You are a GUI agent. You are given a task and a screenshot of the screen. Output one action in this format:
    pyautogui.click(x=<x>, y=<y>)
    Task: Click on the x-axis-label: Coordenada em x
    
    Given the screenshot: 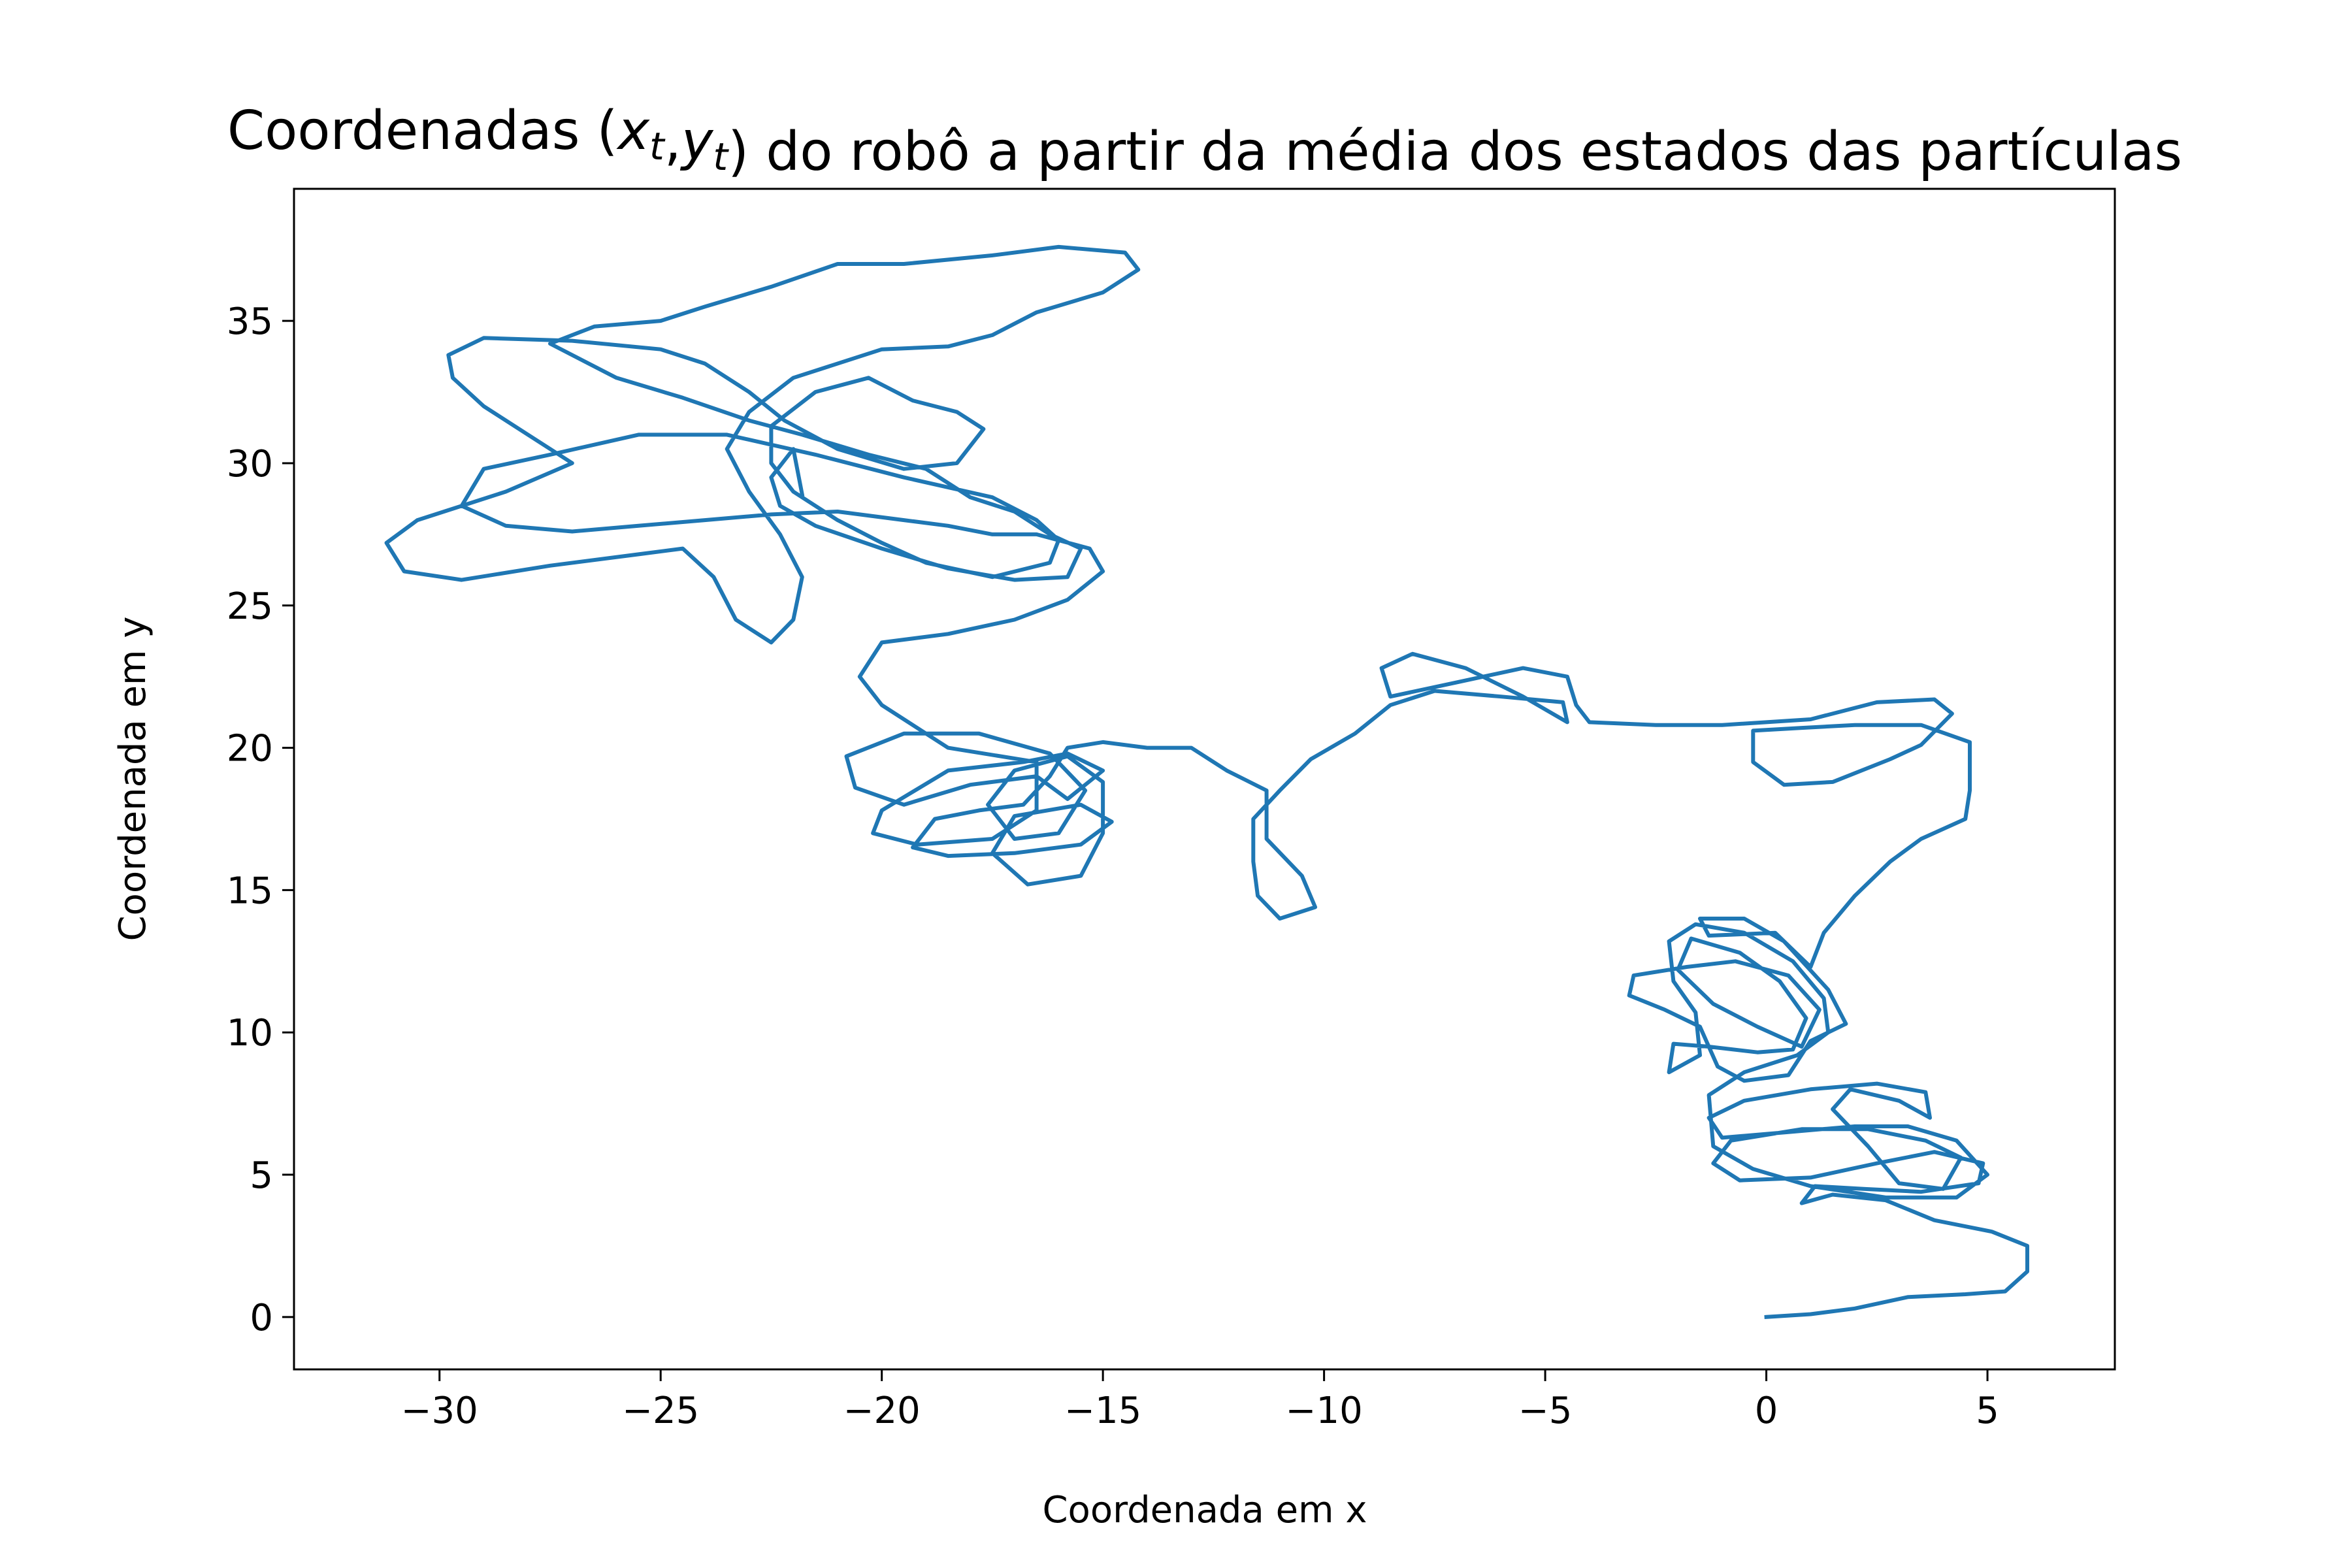 What is the action you would take?
    pyautogui.click(x=1204, y=1510)
    